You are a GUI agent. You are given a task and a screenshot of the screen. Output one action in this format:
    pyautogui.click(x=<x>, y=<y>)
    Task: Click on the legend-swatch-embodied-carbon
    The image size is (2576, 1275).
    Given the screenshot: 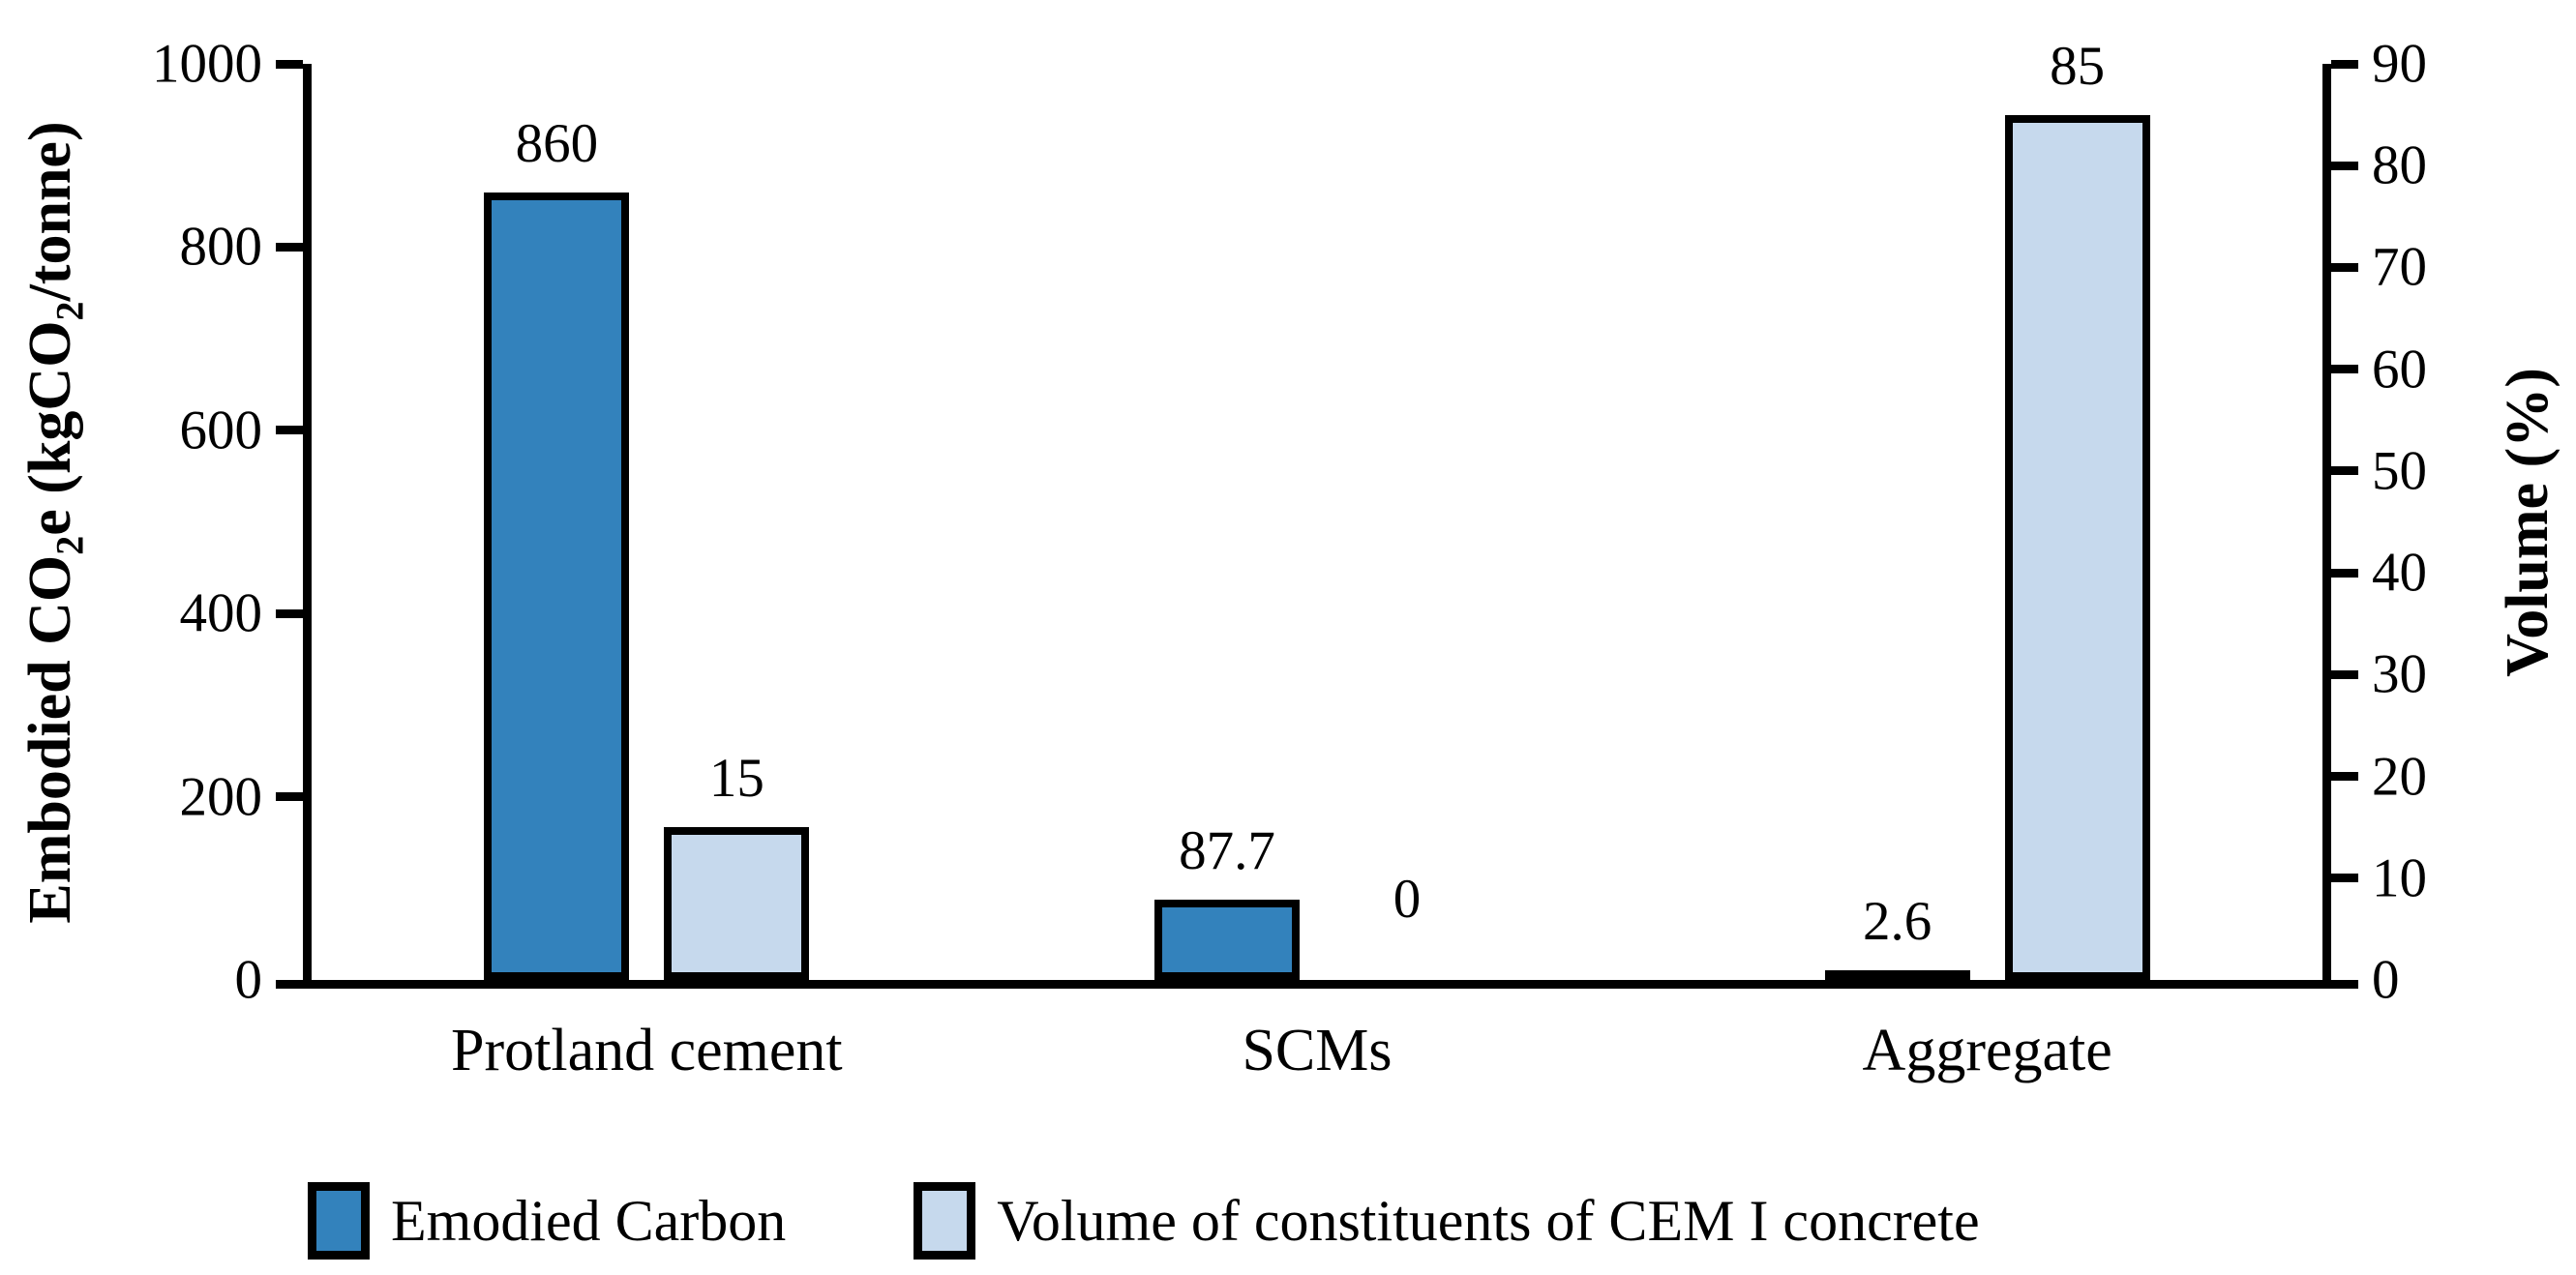 What is the action you would take?
    pyautogui.click(x=339, y=1221)
    